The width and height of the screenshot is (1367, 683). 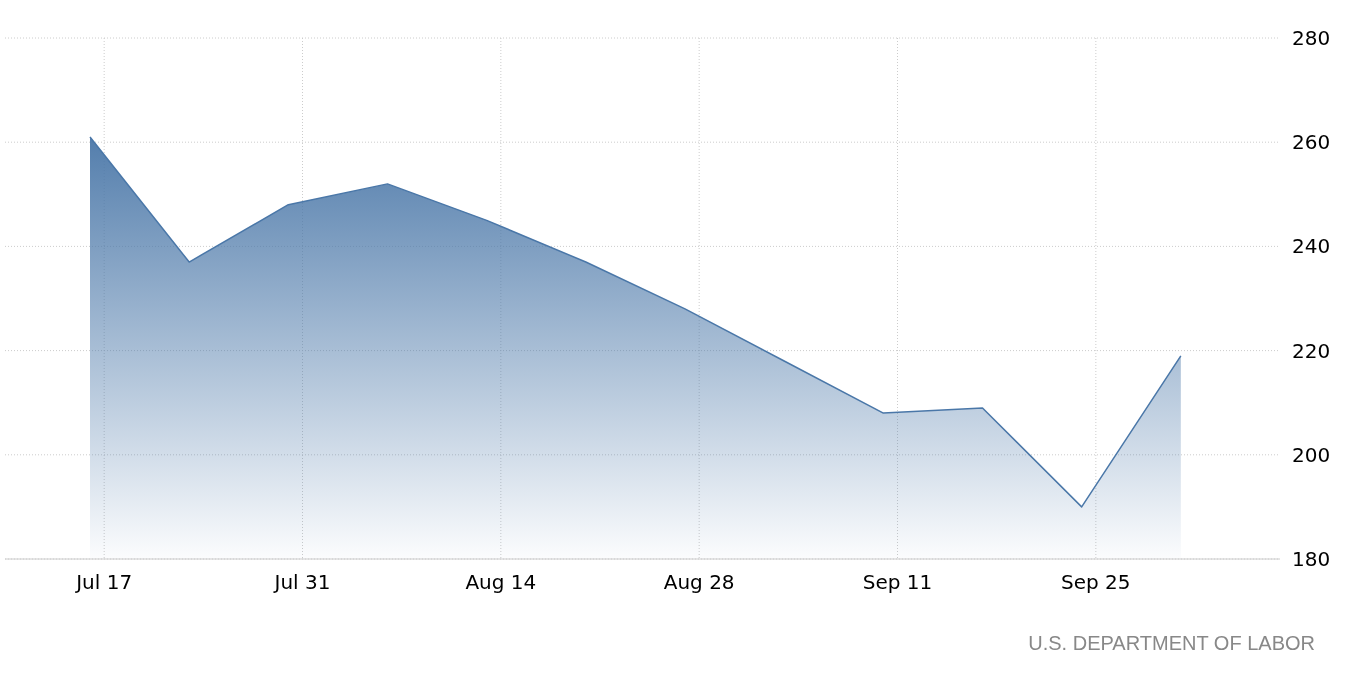 What do you see at coordinates (103, 582) in the screenshot?
I see `x-tick-label: Jul 17` at bounding box center [103, 582].